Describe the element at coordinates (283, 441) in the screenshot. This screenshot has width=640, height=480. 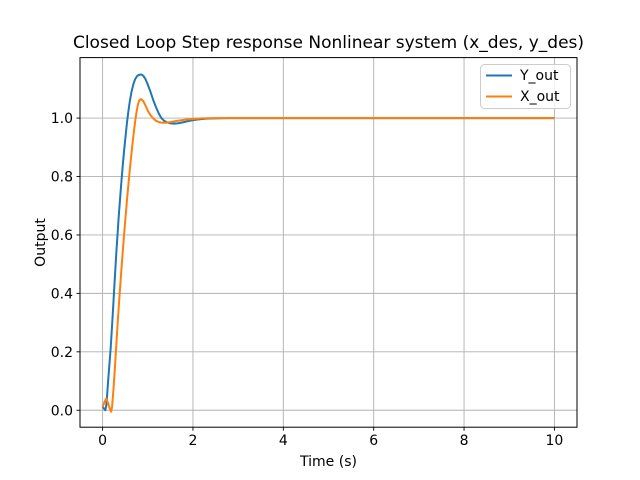
I see `x-tick-label: 4` at that location.